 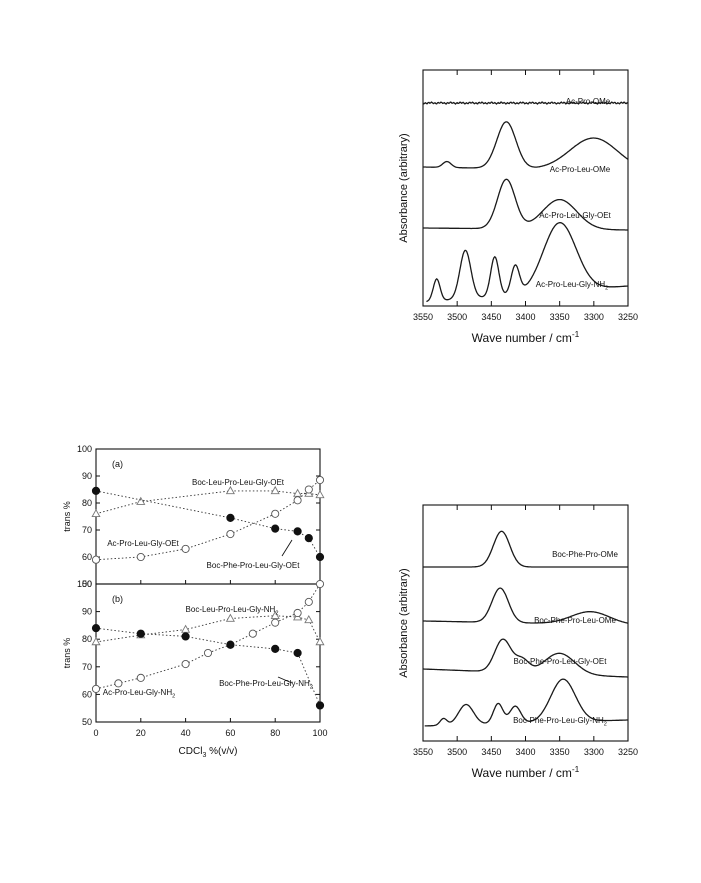 What do you see at coordinates (139, 693) in the screenshot?
I see `series-label-Ac-Pro-Leu-Gly-NH2: Ac-Pro-Leu-Gly-NH2` at bounding box center [139, 693].